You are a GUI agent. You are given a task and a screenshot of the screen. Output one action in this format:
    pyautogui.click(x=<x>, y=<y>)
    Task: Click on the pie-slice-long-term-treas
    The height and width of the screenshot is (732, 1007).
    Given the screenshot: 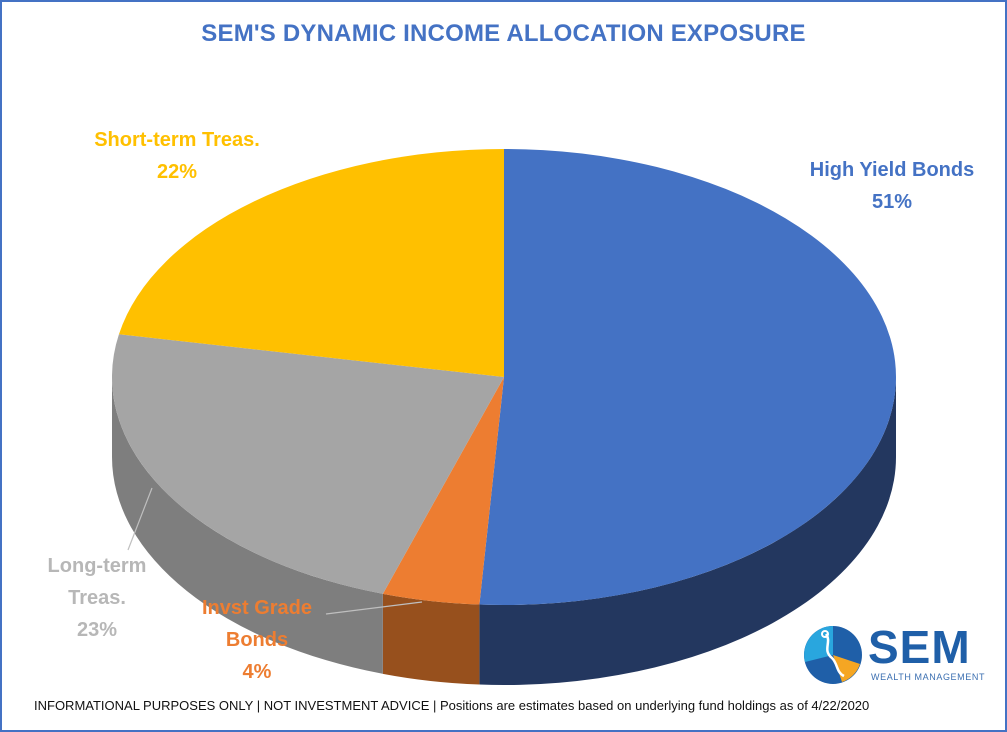 What is the action you would take?
    pyautogui.click(x=307, y=464)
    